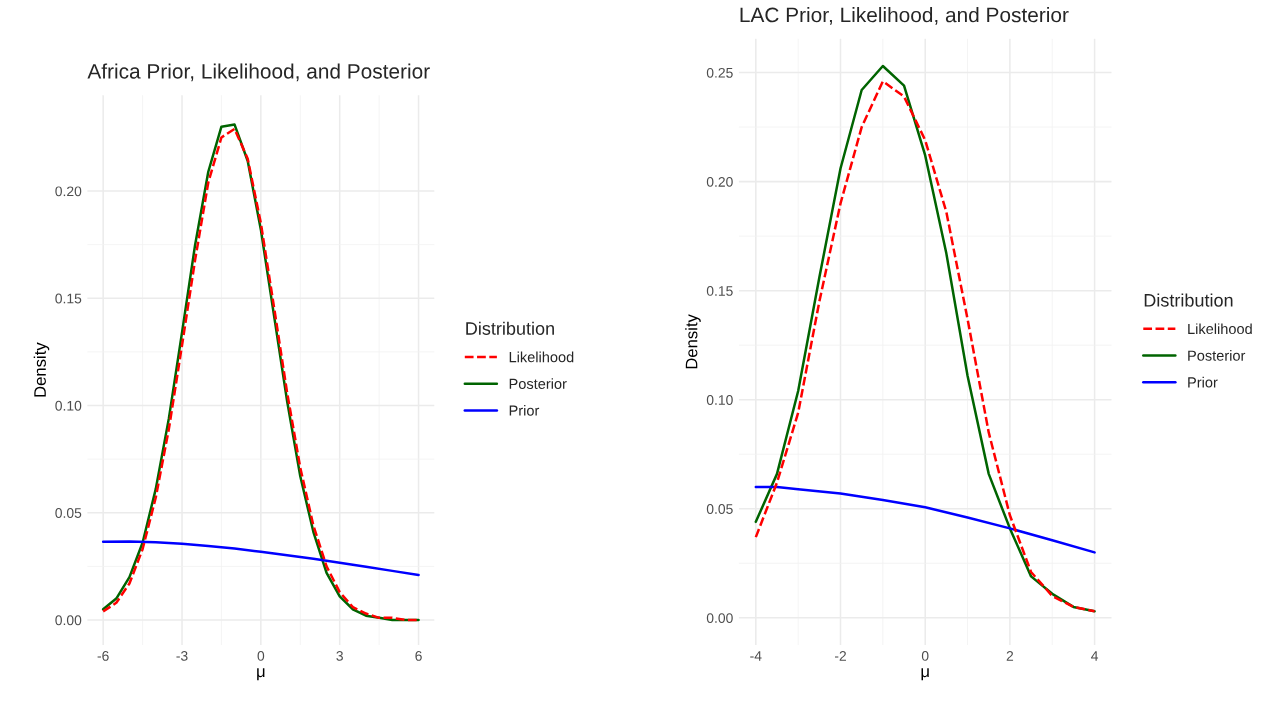 The height and width of the screenshot is (705, 1285). What do you see at coordinates (339, 656) in the screenshot?
I see `x-tick-label: 3` at bounding box center [339, 656].